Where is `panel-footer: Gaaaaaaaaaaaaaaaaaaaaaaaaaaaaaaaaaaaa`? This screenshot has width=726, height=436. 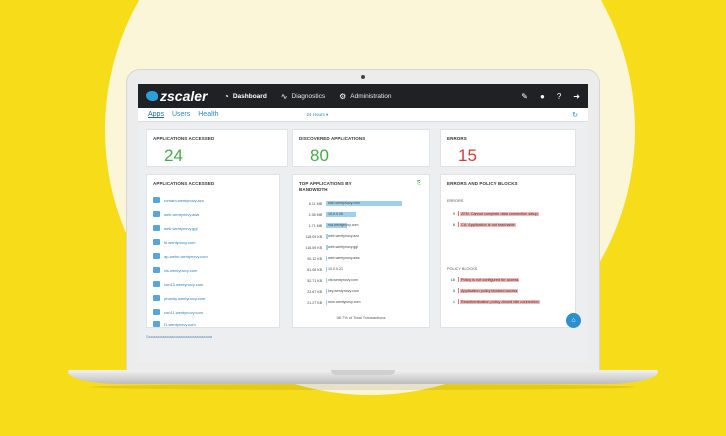 panel-footer: Gaaaaaaaaaaaaaaaaaaaaaaaaaaaaaaaaaaaa is located at coordinates (179, 337).